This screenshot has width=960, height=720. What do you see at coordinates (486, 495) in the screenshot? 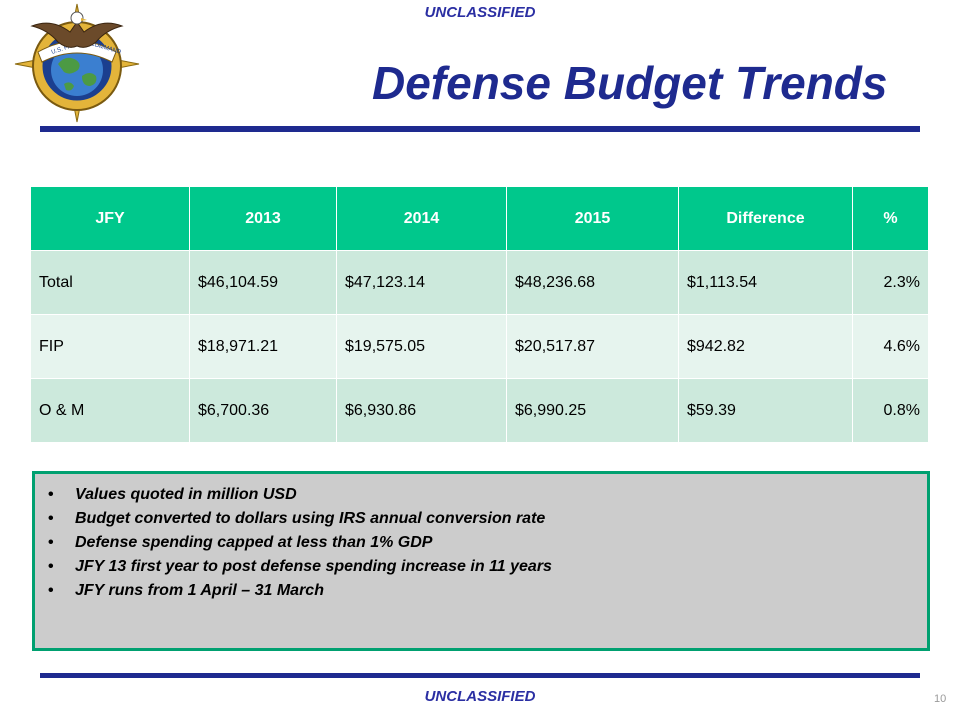
I see `list-item: • Values quoted in million USD` at bounding box center [486, 495].